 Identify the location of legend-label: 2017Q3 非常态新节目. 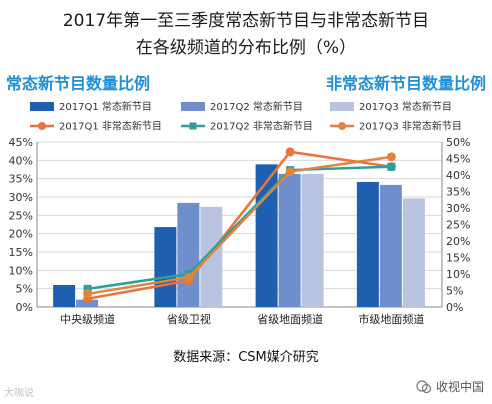
(410, 126).